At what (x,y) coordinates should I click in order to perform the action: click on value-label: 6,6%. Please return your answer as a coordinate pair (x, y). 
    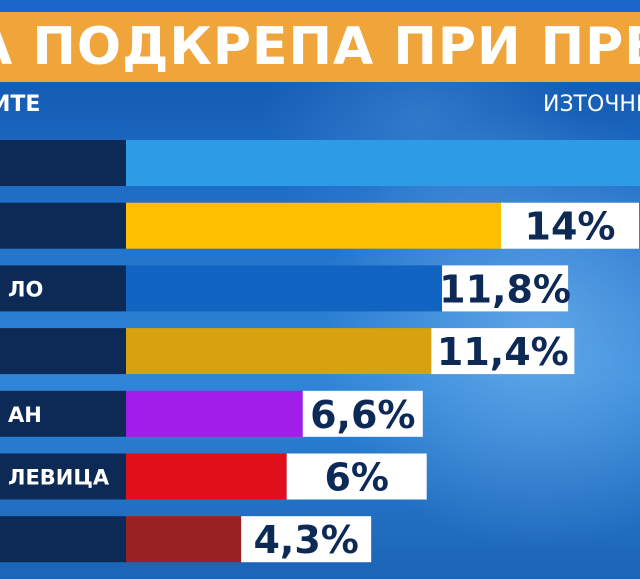
    Looking at the image, I should click on (362, 415).